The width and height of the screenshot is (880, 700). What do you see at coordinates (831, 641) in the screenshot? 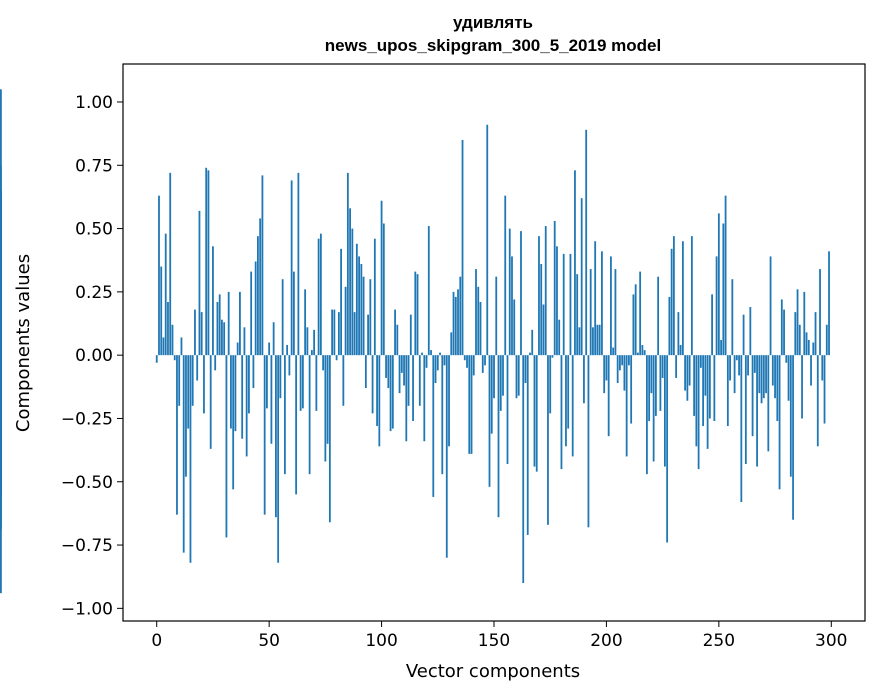
I see `x-tick-label: 300` at bounding box center [831, 641].